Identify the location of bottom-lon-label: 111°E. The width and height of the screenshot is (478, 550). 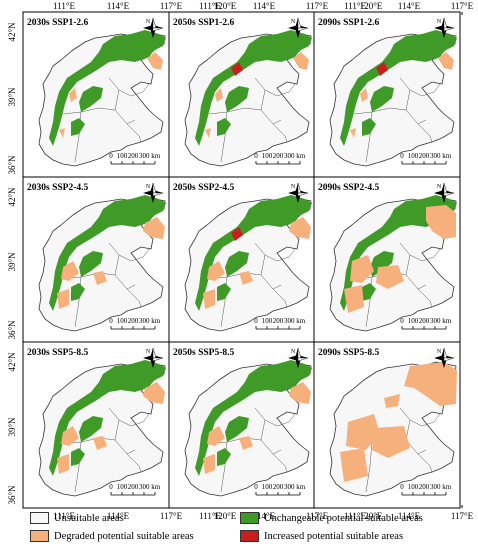
(64, 516).